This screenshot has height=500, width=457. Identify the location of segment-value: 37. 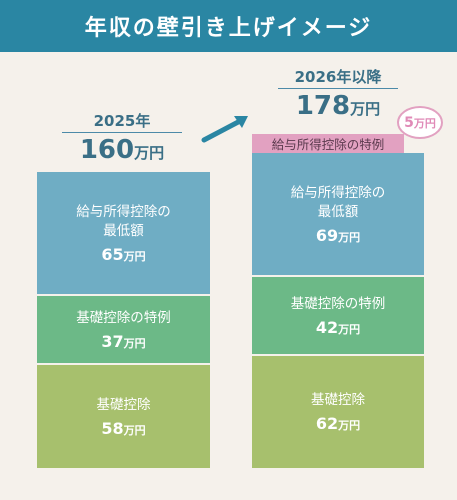
(112, 341).